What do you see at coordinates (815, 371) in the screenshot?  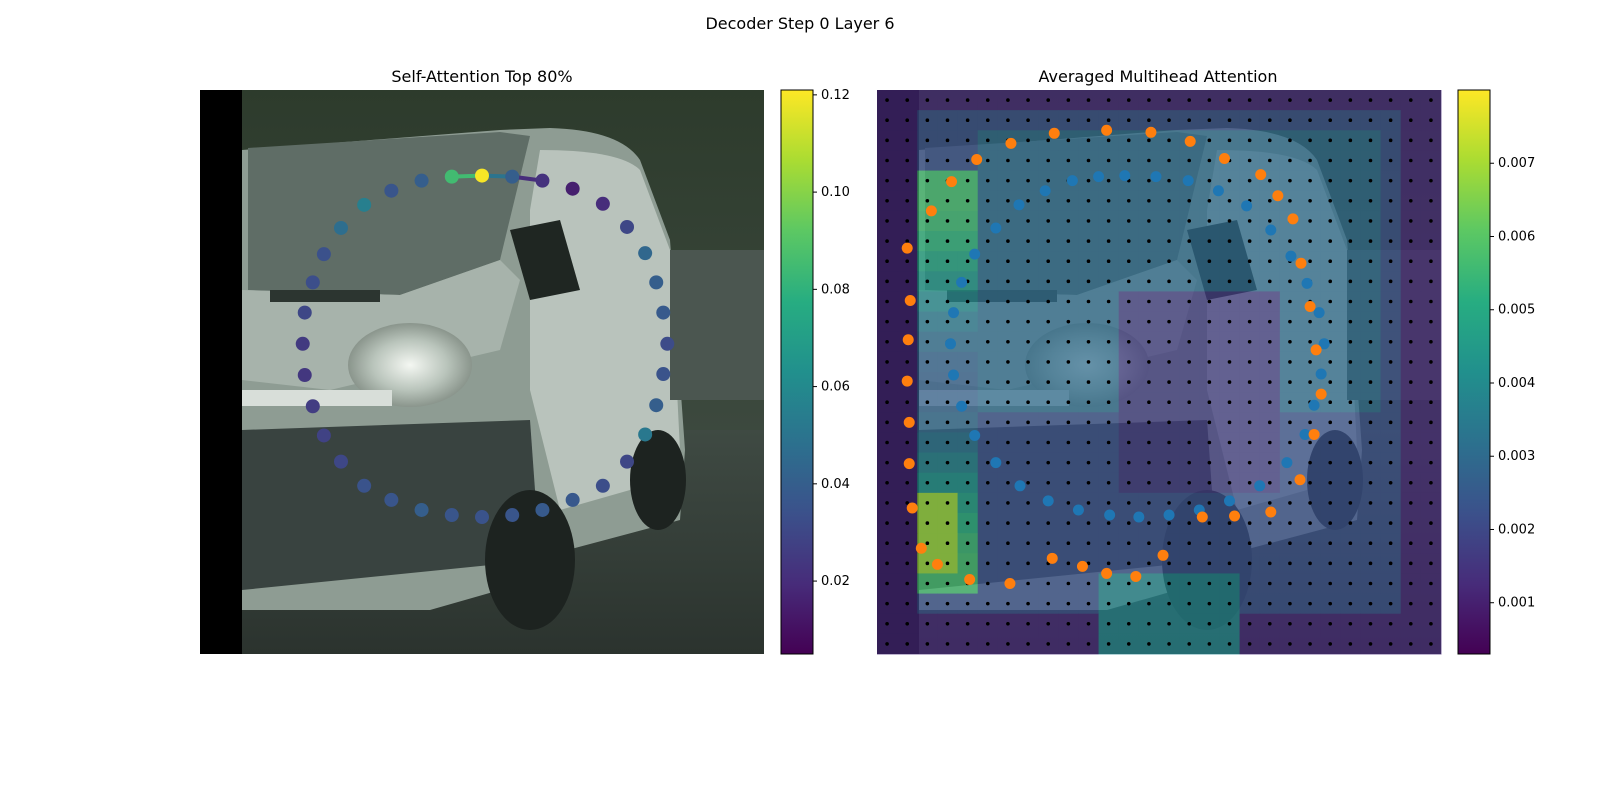 I see `left-colorbar: 0.02 0.04 0.06 0.08 0.10 0.12` at bounding box center [815, 371].